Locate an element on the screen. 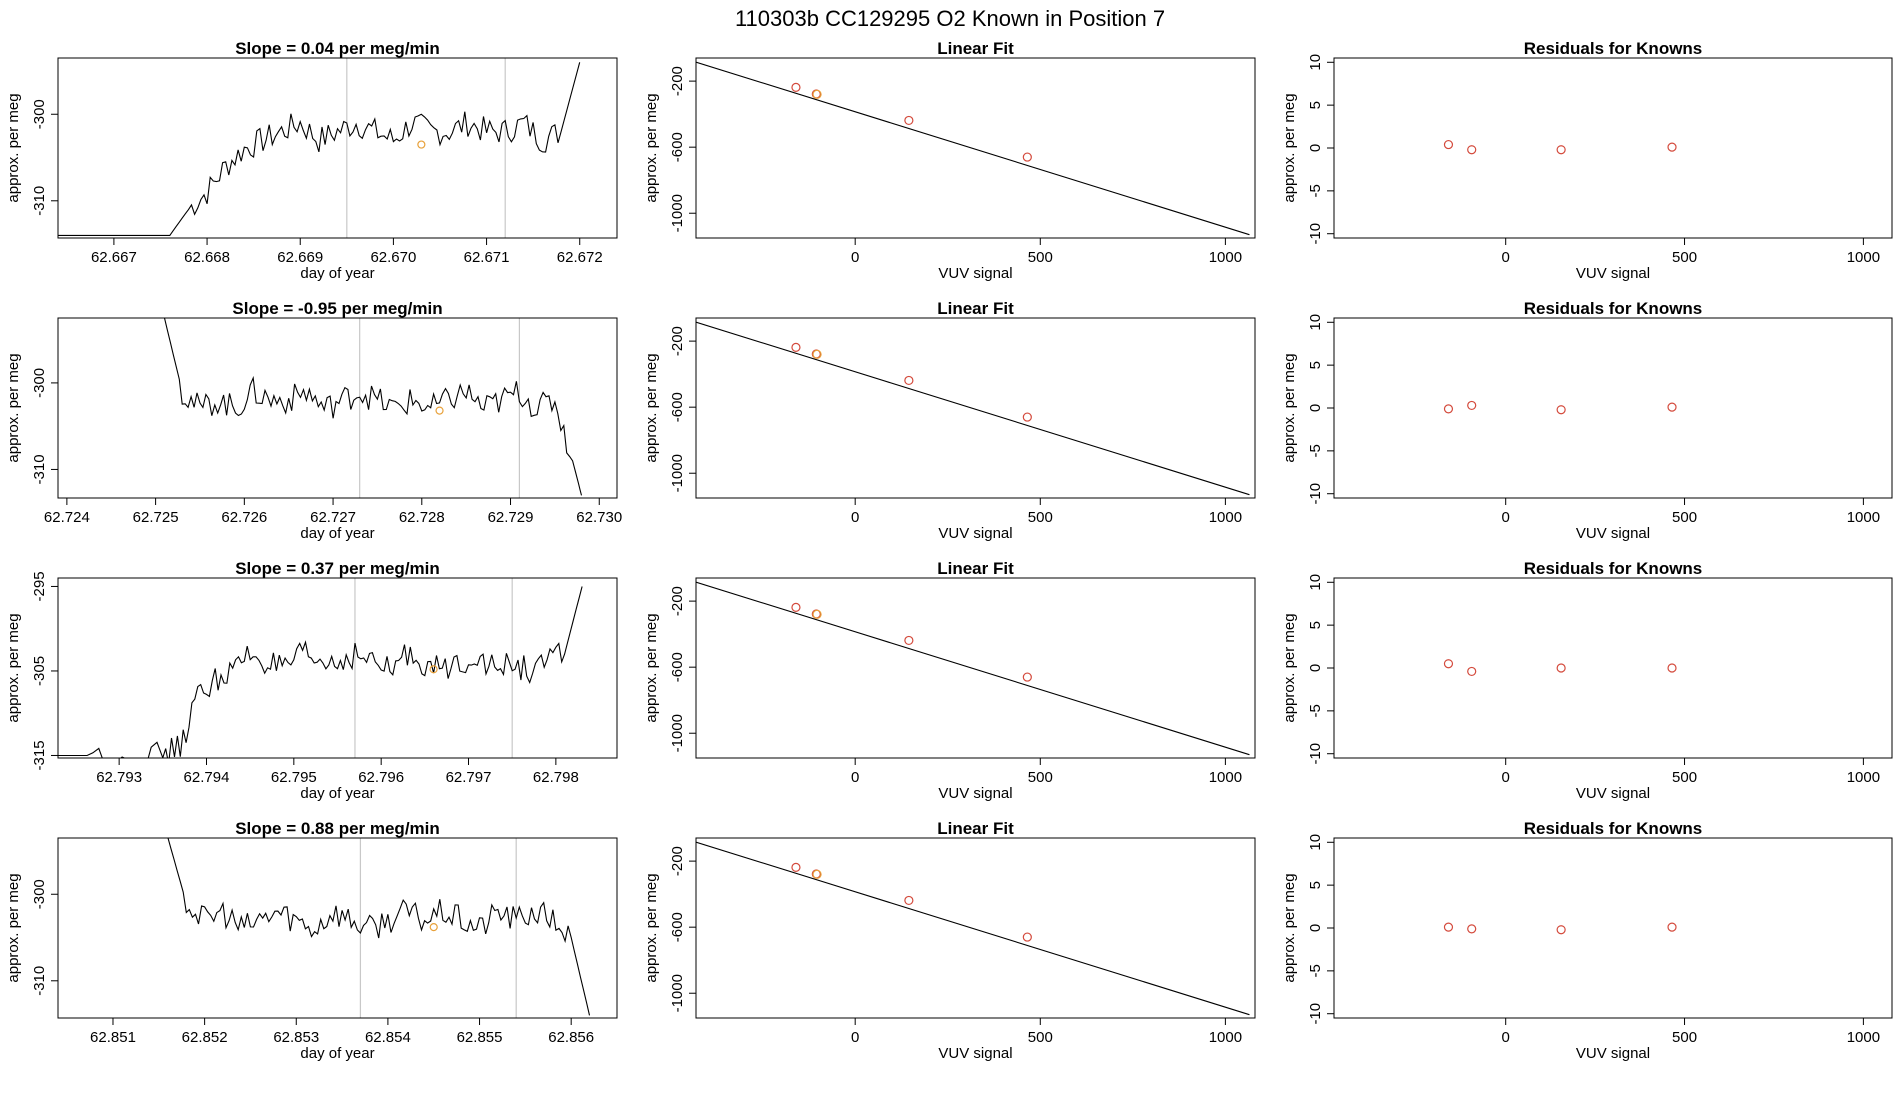 The width and height of the screenshot is (1900, 1100). page-title: 110303b CC129295 O2 Known in Position 7 is located at coordinates (950, 18).